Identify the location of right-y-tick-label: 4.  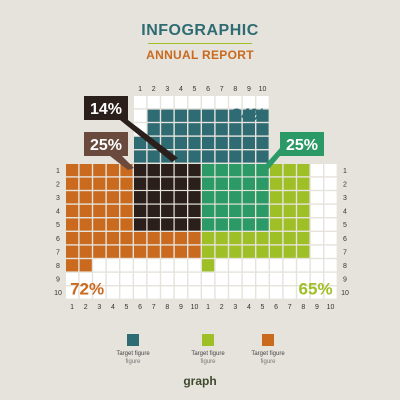
(345, 212).